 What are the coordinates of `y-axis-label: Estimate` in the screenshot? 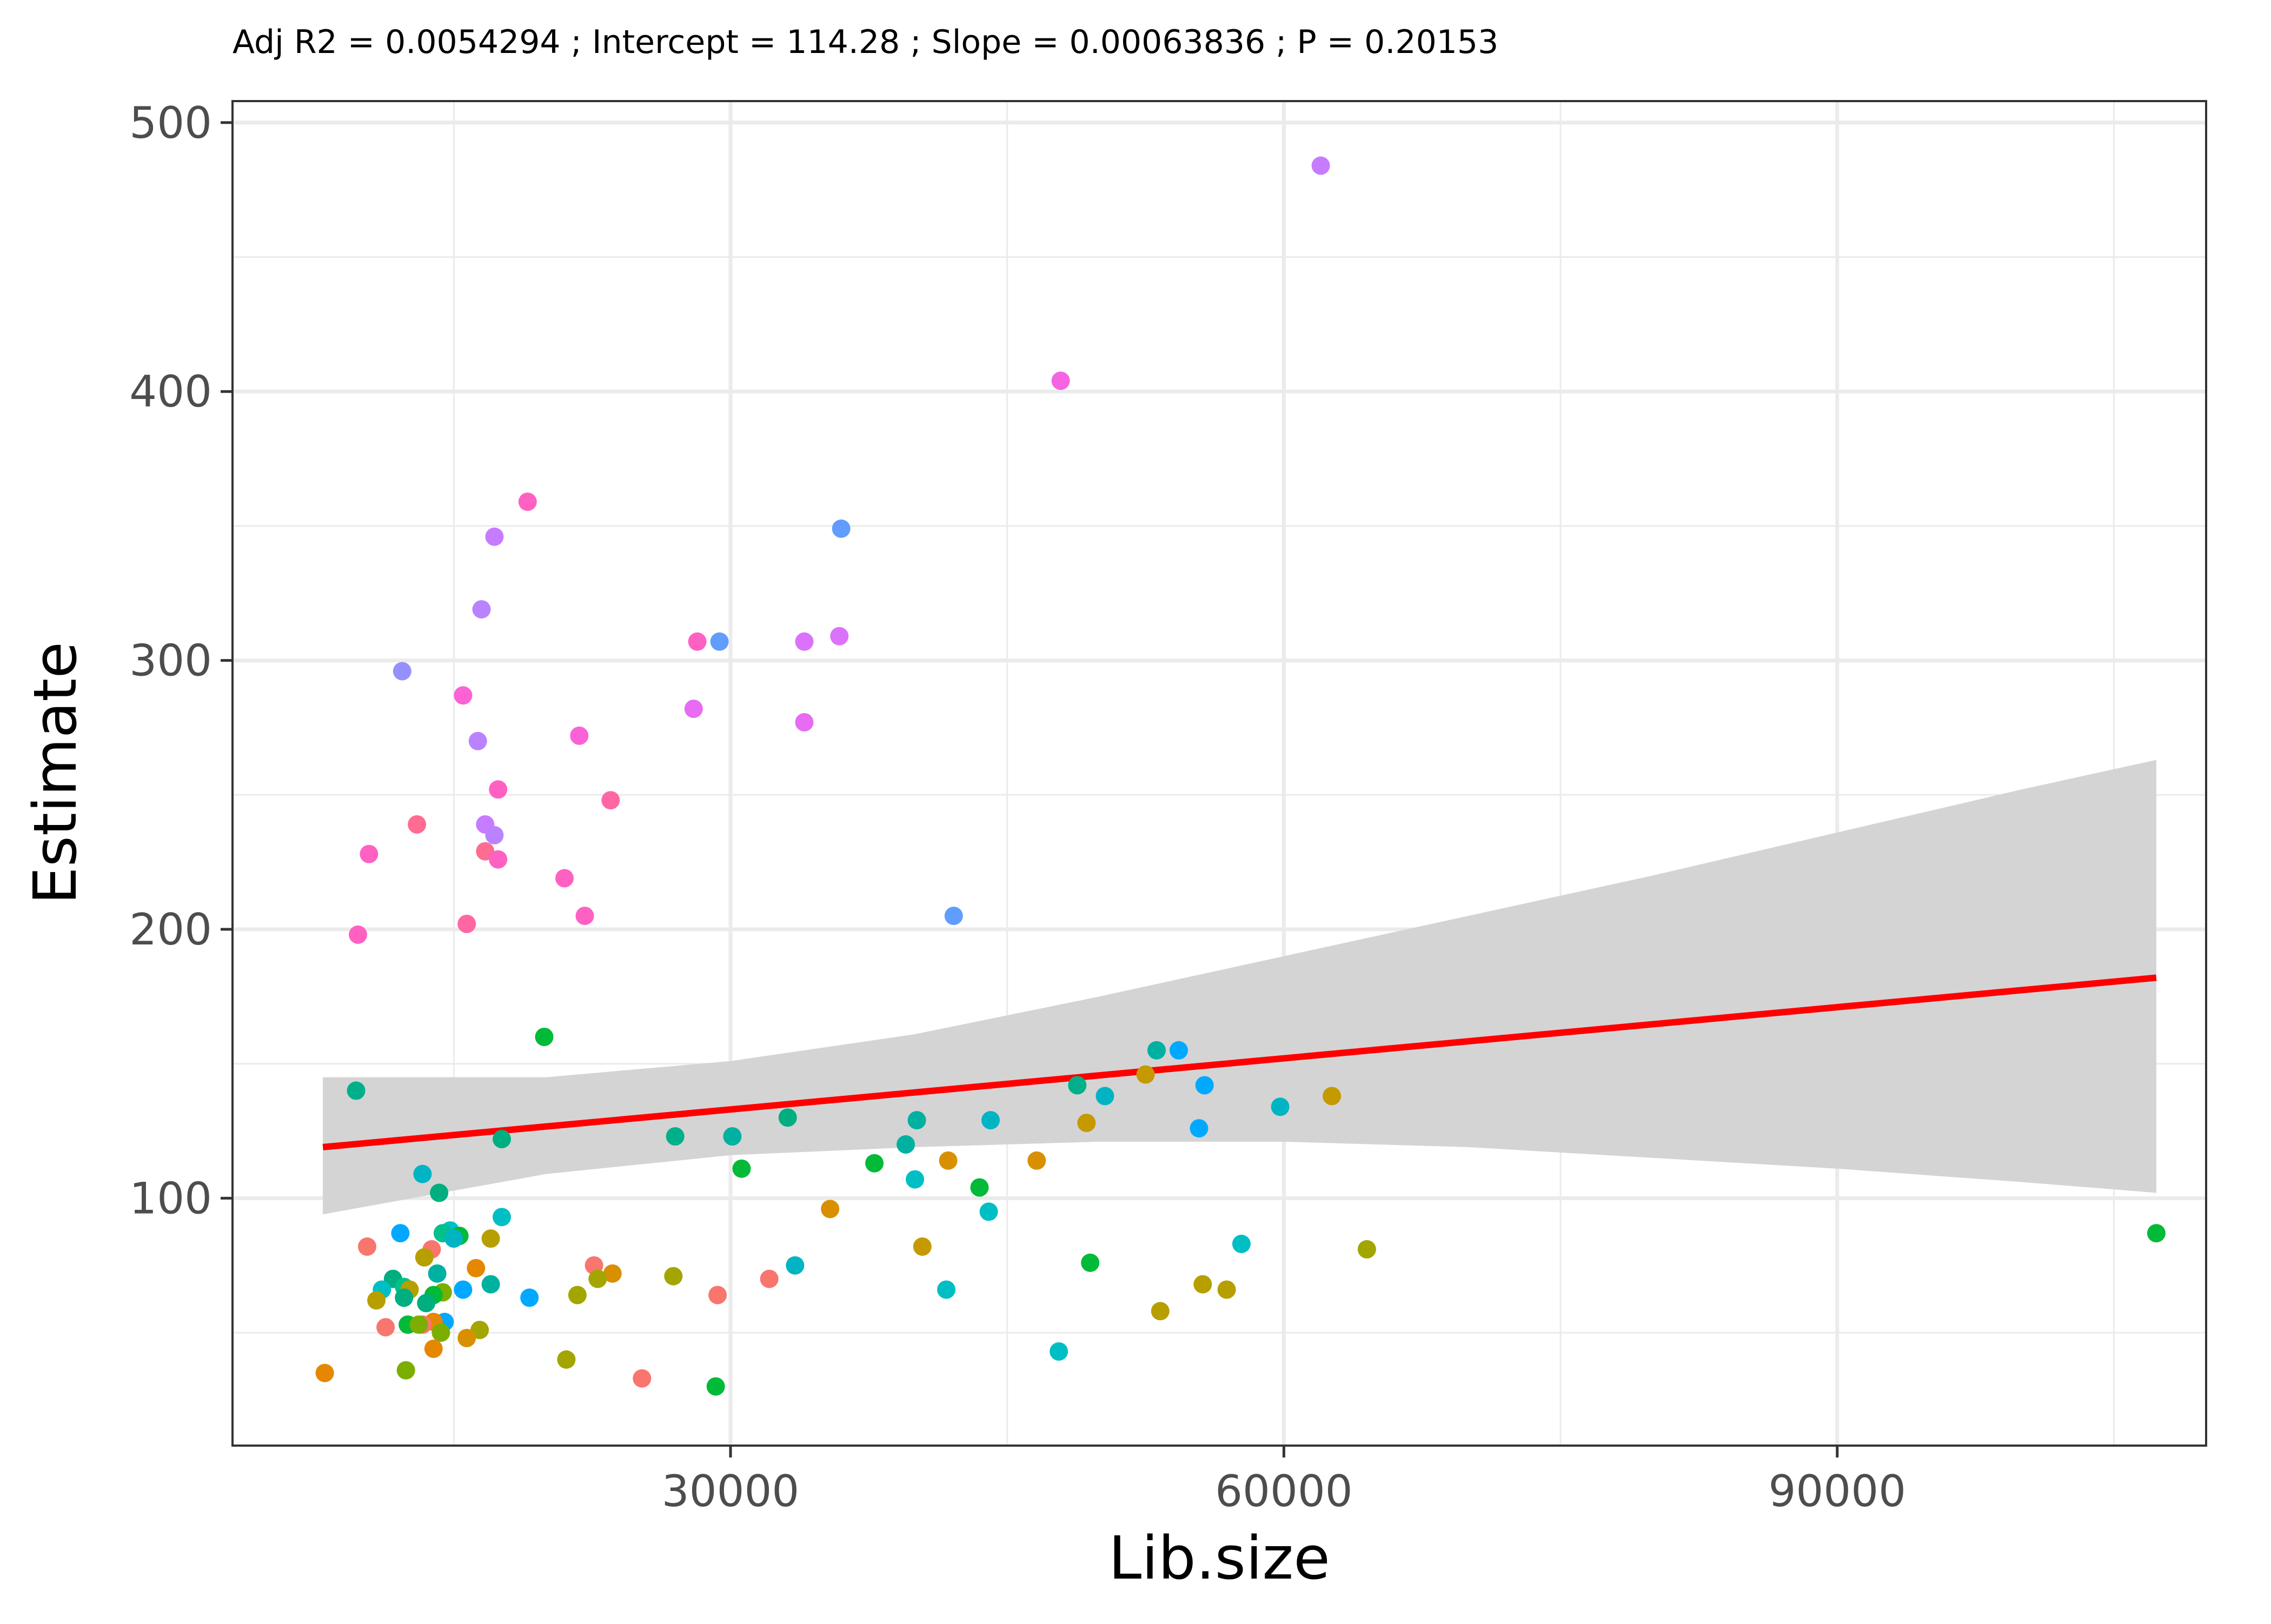 It's located at (55, 773).